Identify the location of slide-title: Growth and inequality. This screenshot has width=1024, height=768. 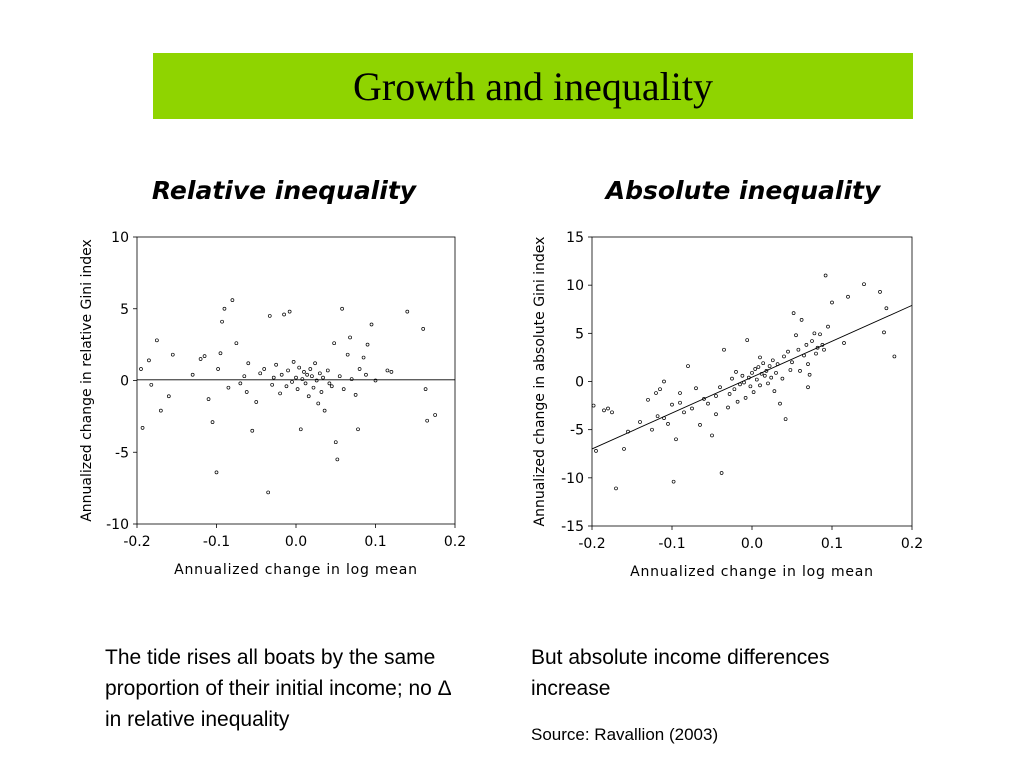
(533, 86).